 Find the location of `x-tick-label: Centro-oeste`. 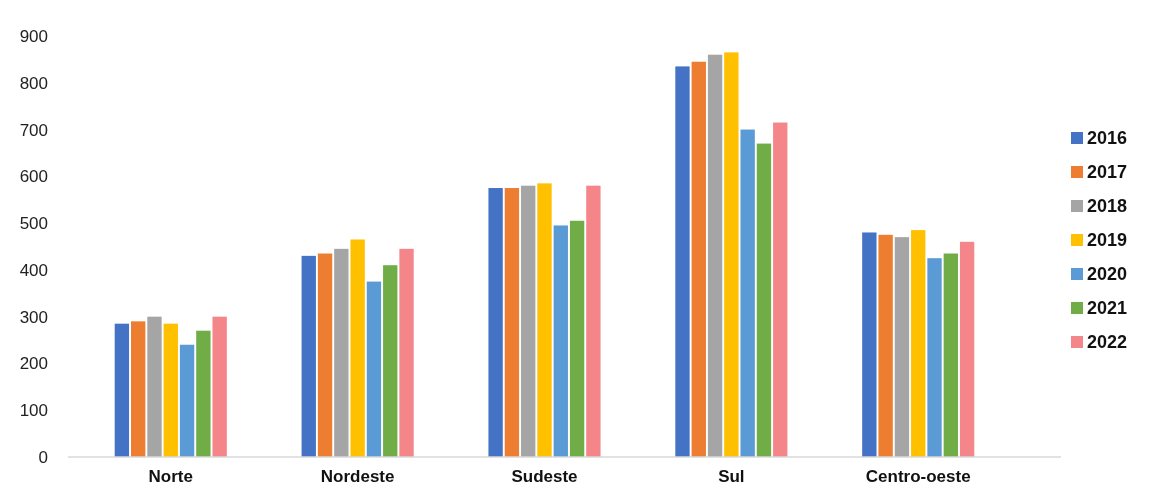

x-tick-label: Centro-oeste is located at coordinates (918, 475).